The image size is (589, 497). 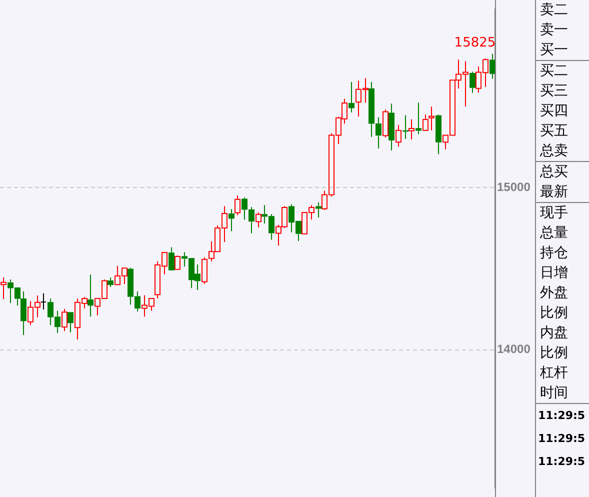 I want to click on text: 总量, so click(x=554, y=233).